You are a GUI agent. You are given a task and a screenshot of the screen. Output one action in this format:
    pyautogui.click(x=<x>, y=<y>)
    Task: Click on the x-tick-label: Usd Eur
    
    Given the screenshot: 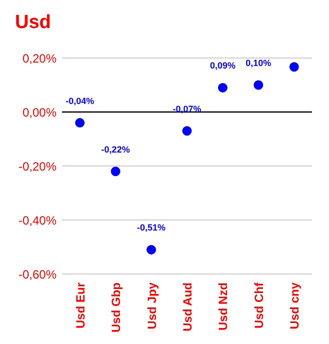 What is the action you would take?
    pyautogui.click(x=80, y=305)
    